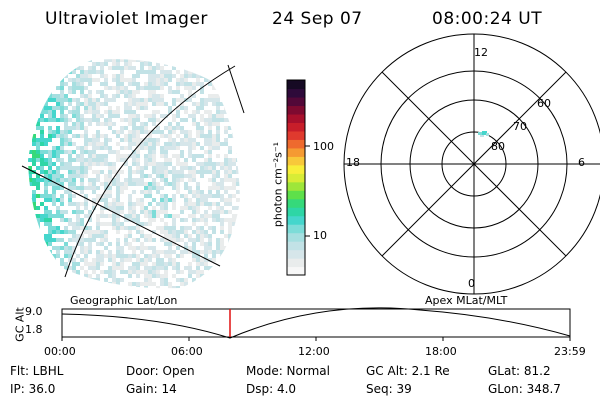 This screenshot has width=600, height=400. What do you see at coordinates (498, 146) in the screenshot?
I see `polar-lat-80: 80` at bounding box center [498, 146].